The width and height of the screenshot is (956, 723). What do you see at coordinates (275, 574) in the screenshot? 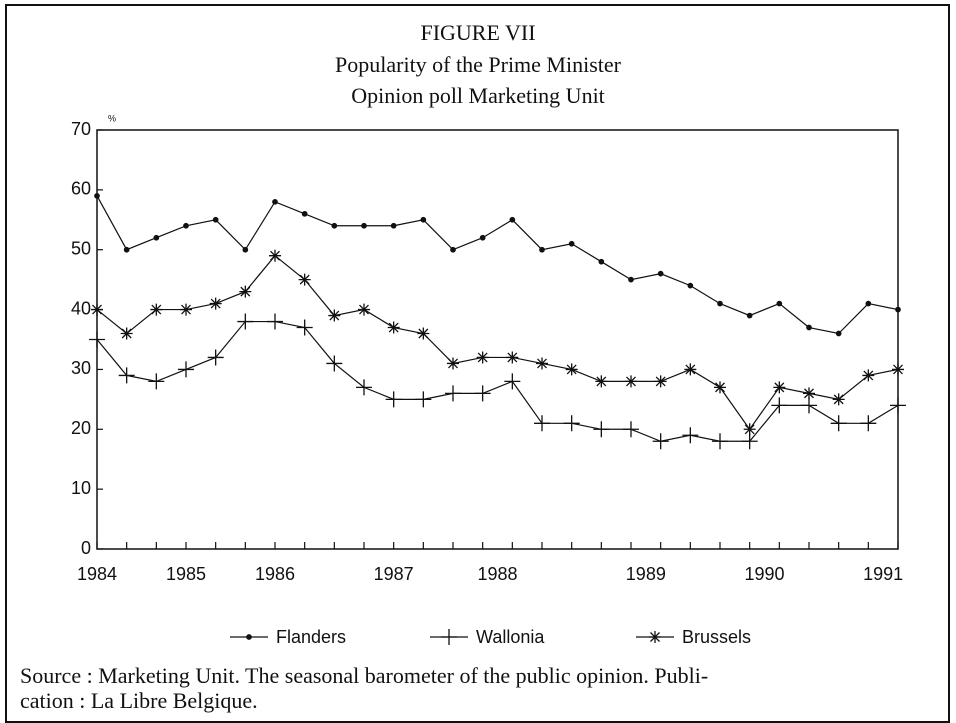
I see `x-tick-label: 1986` at bounding box center [275, 574].